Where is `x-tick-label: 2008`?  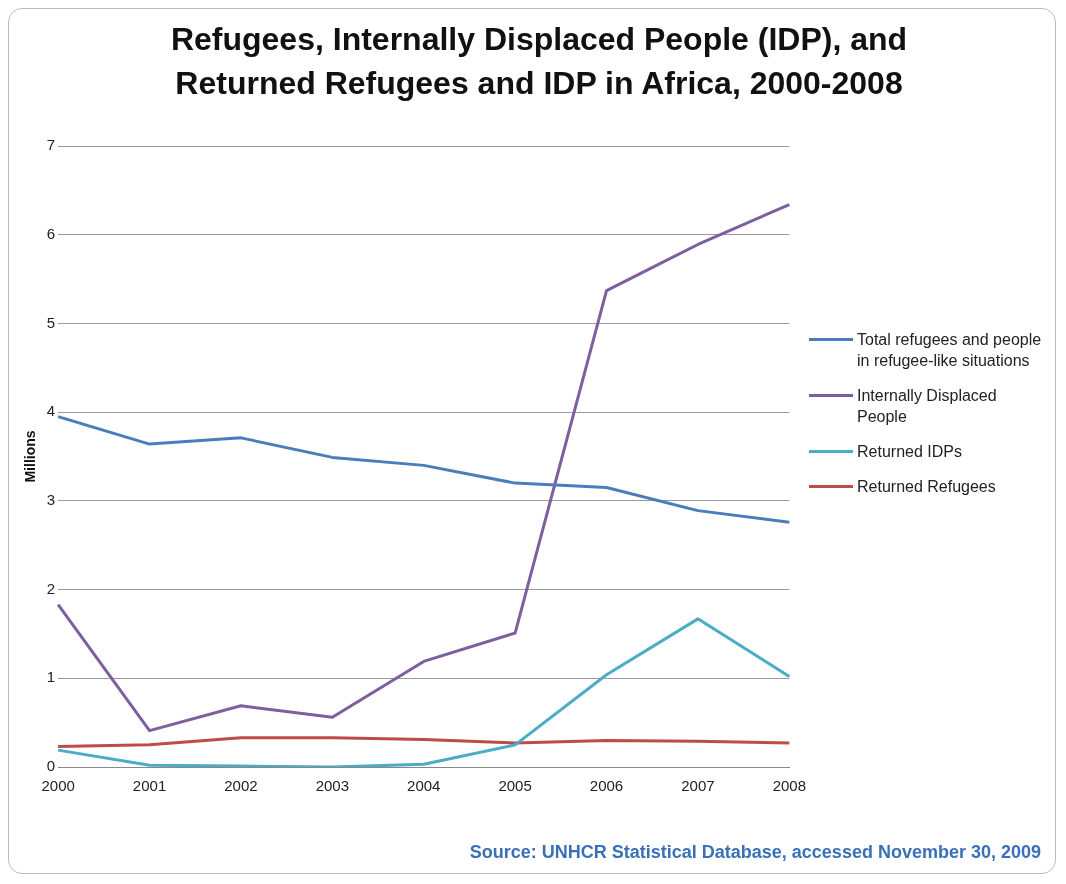 x-tick-label: 2008 is located at coordinates (789, 786).